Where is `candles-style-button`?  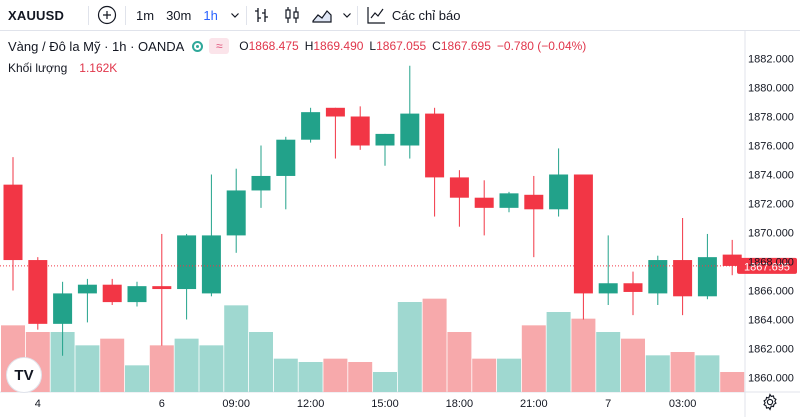
candles-style-button is located at coordinates (292, 15).